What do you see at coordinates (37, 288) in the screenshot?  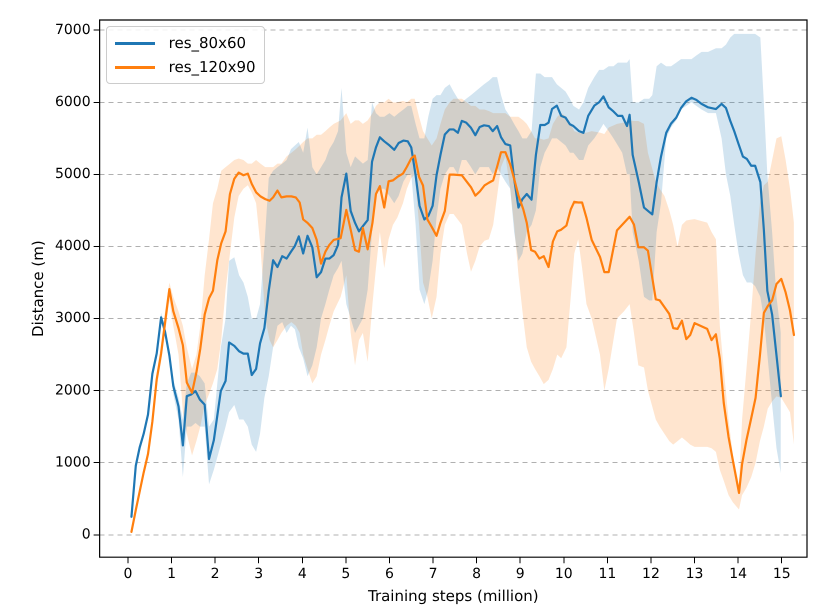 I see `y-axis-title: Distance (m)` at bounding box center [37, 288].